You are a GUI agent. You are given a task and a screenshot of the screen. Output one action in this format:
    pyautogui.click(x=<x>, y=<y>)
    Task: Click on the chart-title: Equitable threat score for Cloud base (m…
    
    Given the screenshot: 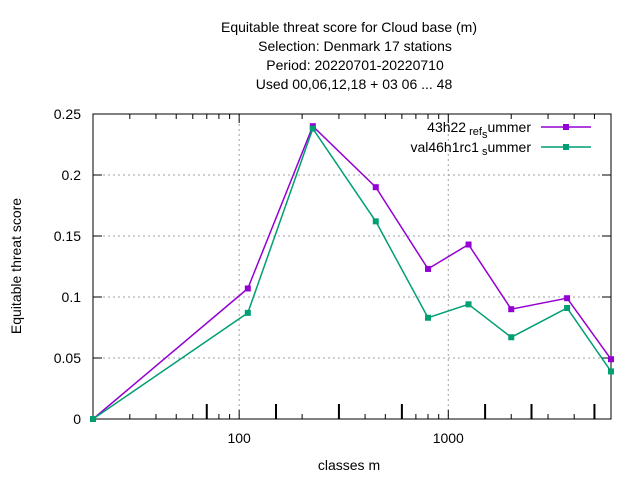 What is the action you would take?
    pyautogui.click(x=349, y=55)
    